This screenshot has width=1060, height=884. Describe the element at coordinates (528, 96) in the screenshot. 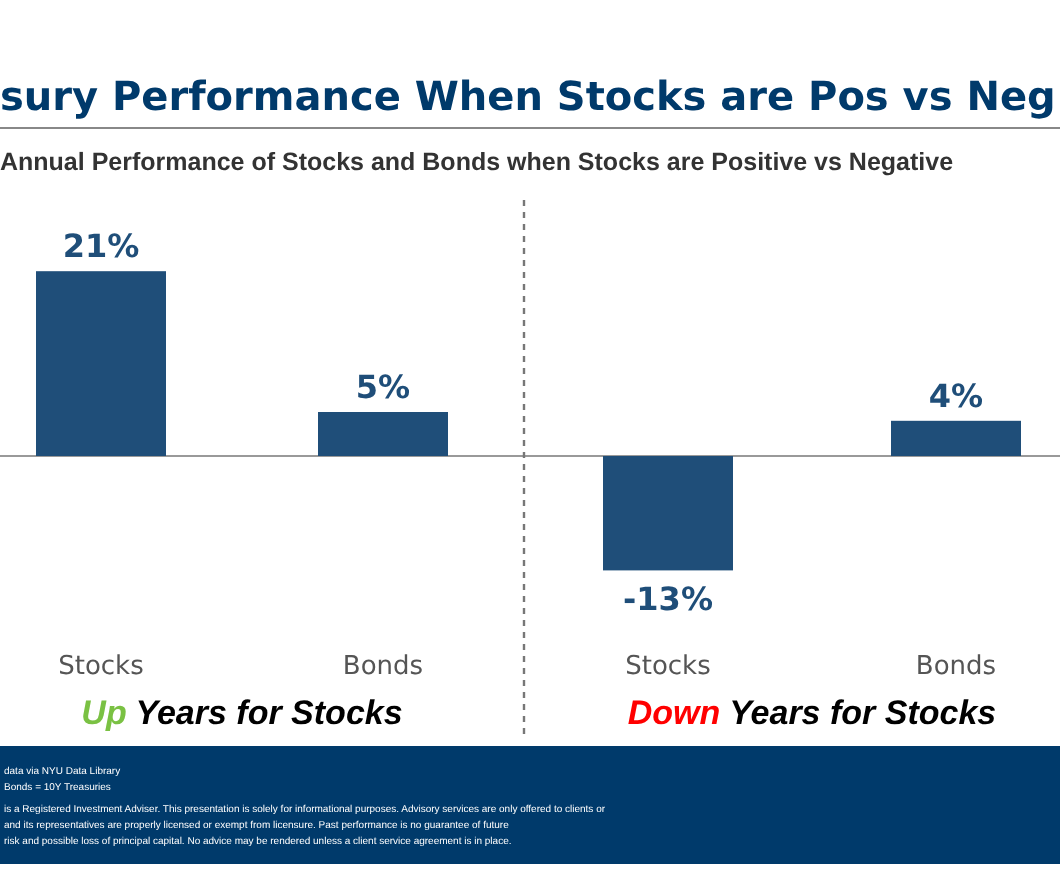

I see `chart-title: sury Performance When Stocks are Pos vs Neg` at that location.